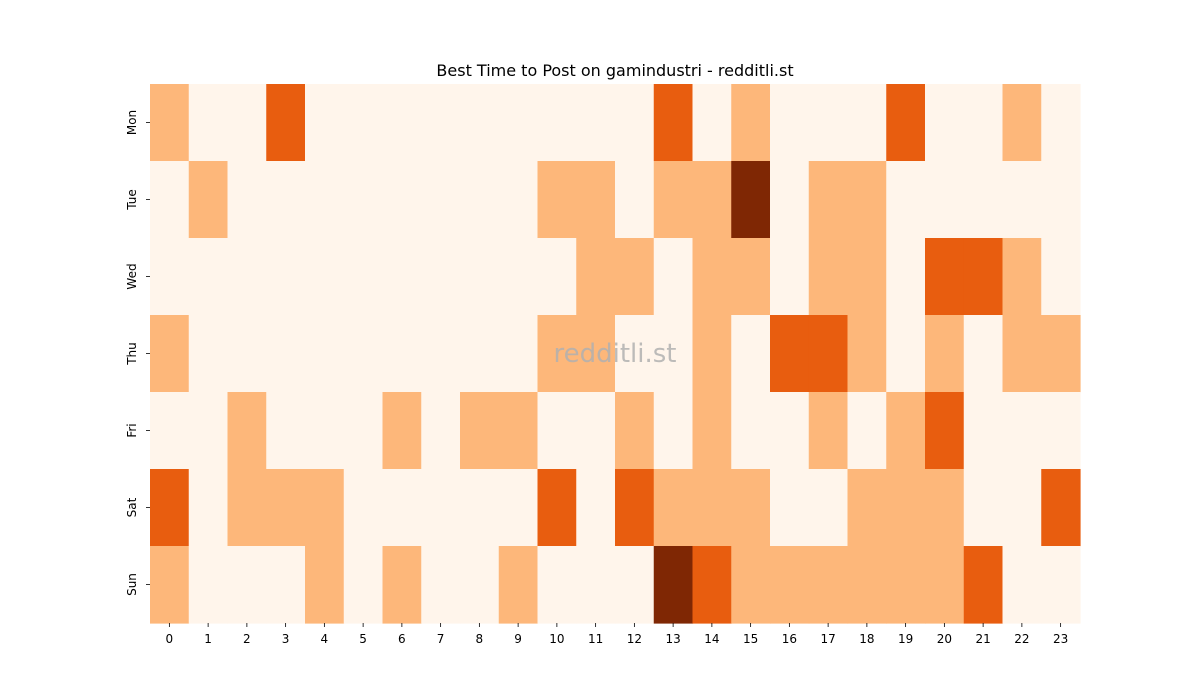 Image resolution: width=1200 pixels, height=700 pixels. I want to click on x-tick-label: 1, so click(208, 639).